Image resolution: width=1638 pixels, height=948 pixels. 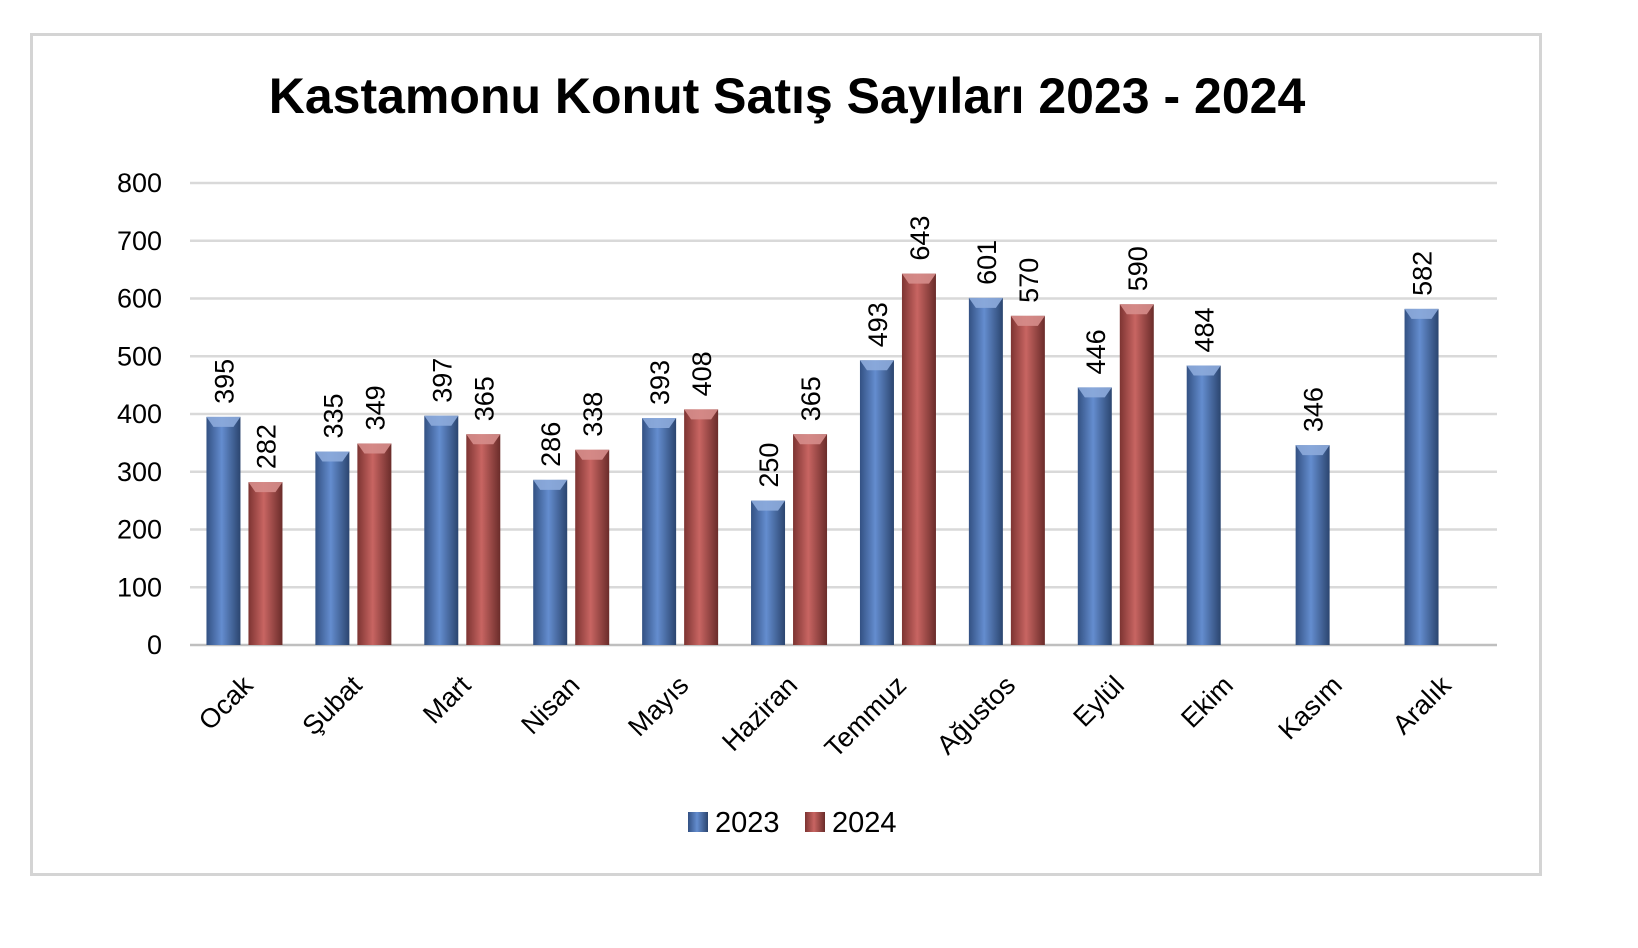 I want to click on x-category-label: Haziran, so click(x=759, y=713).